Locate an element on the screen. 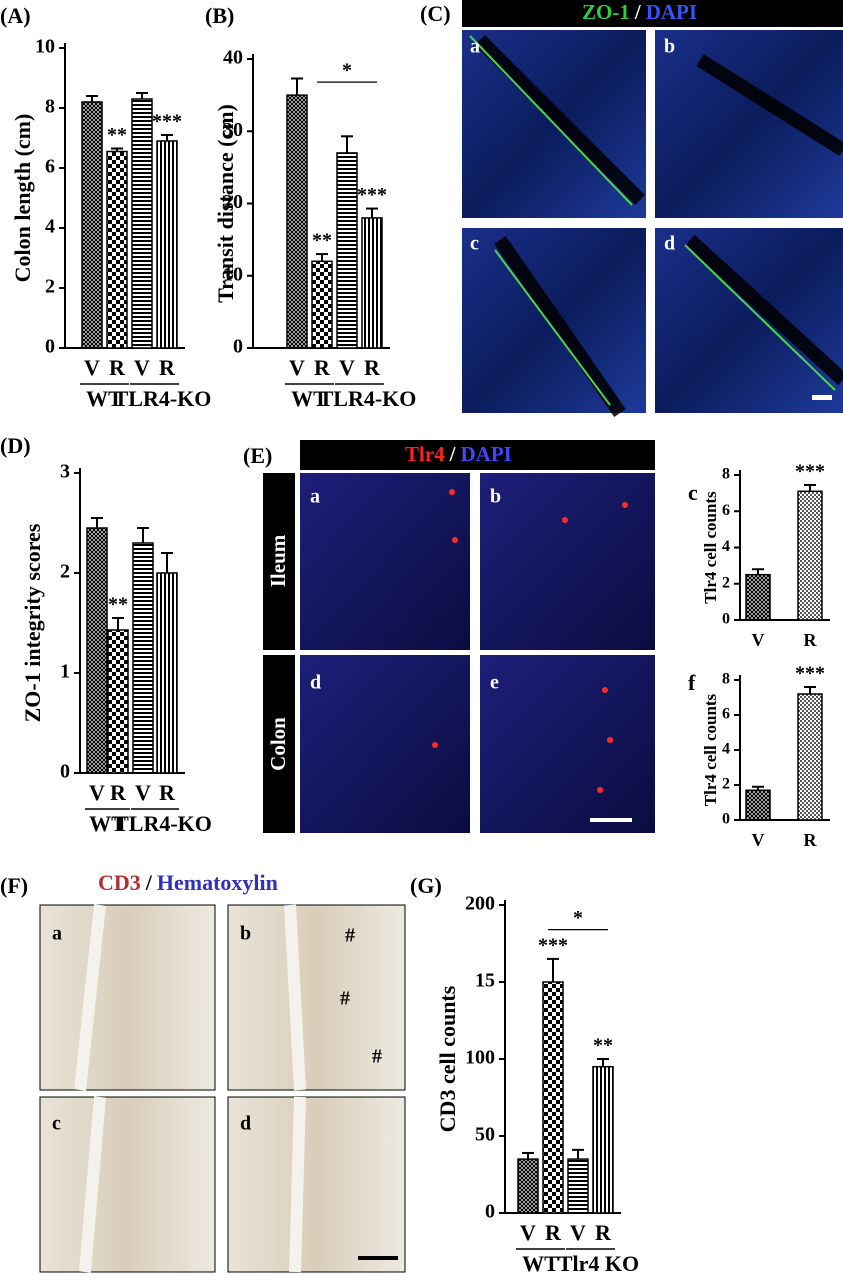 The height and width of the screenshot is (1280, 843). panel-label: (G) is located at coordinates (426, 885).